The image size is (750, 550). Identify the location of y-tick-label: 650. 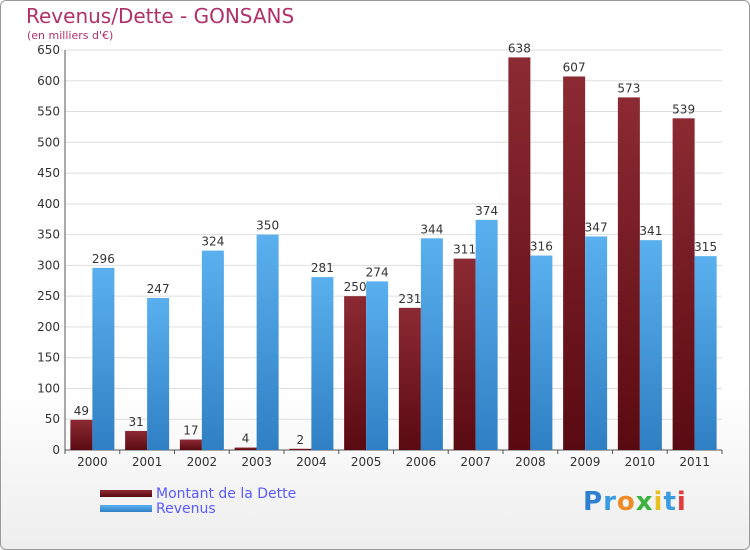
(48, 50).